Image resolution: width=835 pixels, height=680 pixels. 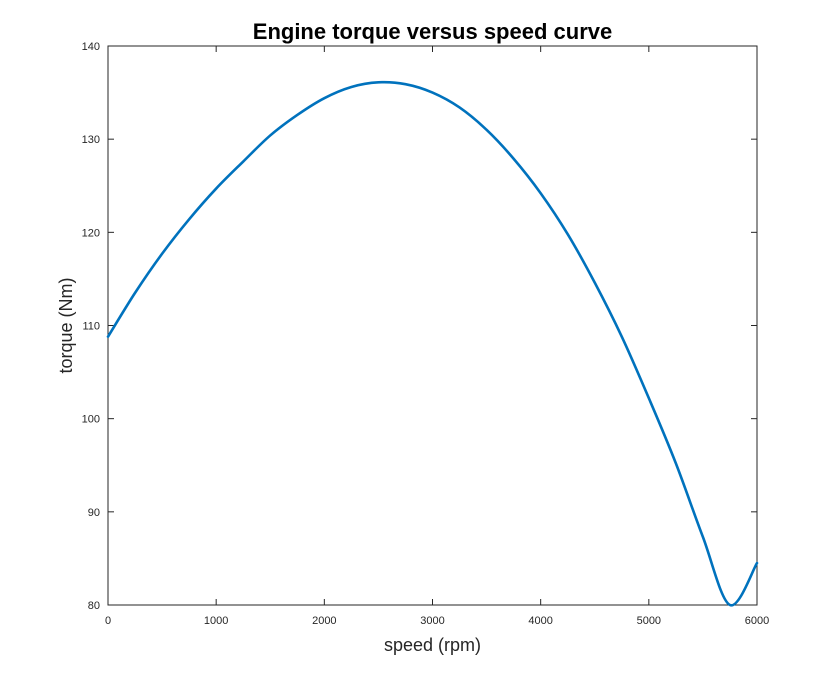 What do you see at coordinates (108, 621) in the screenshot?
I see `x-tick-label: 0` at bounding box center [108, 621].